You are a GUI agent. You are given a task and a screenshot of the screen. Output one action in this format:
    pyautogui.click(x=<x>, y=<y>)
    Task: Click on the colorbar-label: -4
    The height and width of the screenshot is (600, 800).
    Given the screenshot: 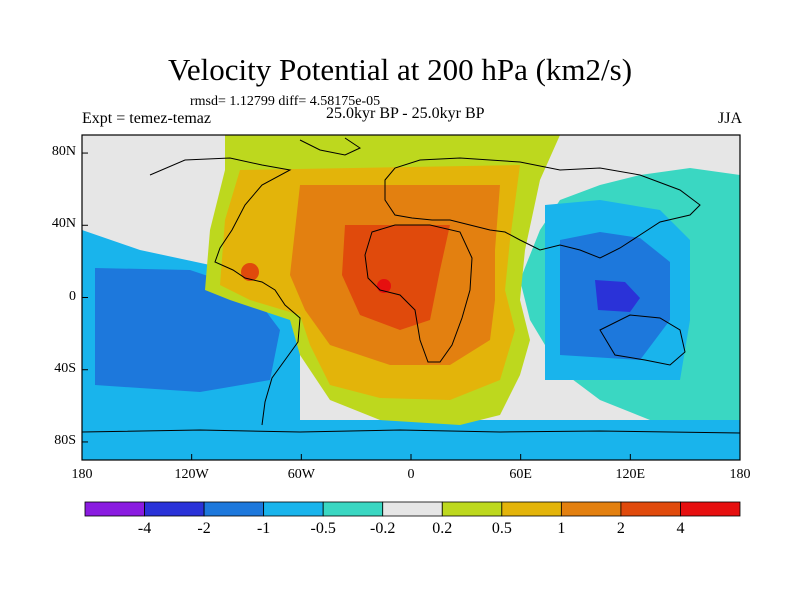 What is the action you would take?
    pyautogui.click(x=144, y=528)
    